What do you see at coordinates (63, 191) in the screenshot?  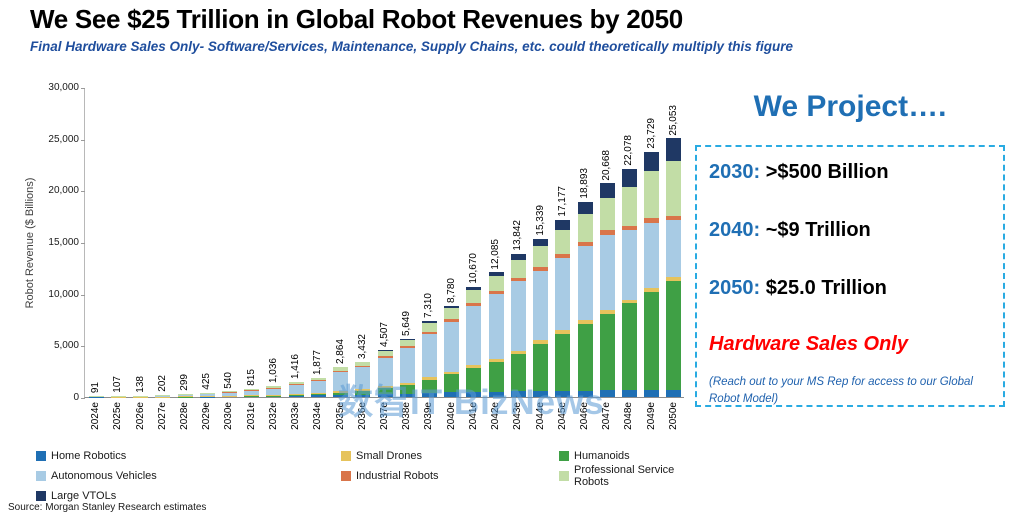 I see `y-tick-label: 20,000` at bounding box center [63, 191].